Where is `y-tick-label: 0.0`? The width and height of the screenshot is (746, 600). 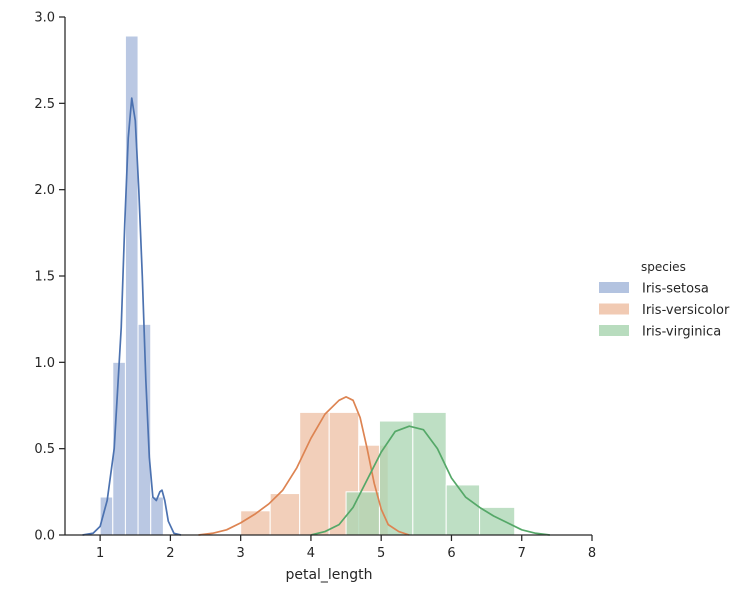
y-tick-label: 0.0 is located at coordinates (44, 536).